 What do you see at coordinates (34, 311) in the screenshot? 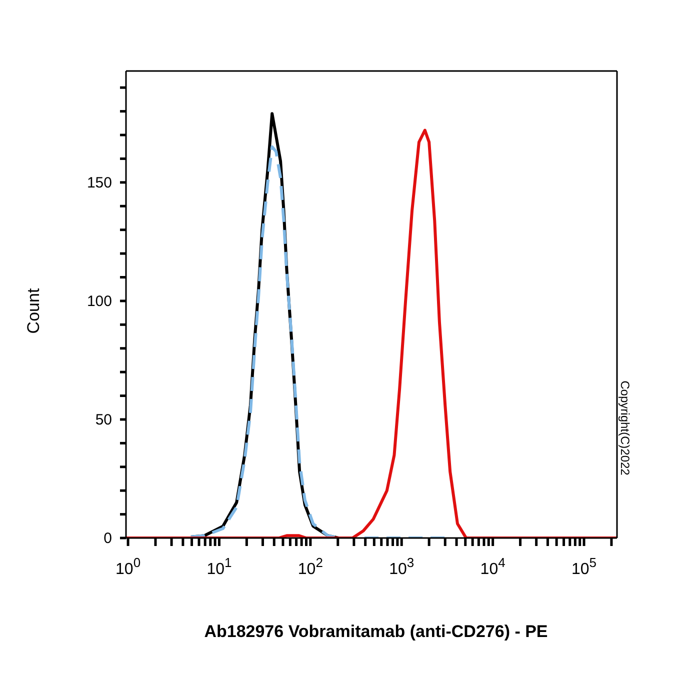
I see `y-axis-title: Count` at bounding box center [34, 311].